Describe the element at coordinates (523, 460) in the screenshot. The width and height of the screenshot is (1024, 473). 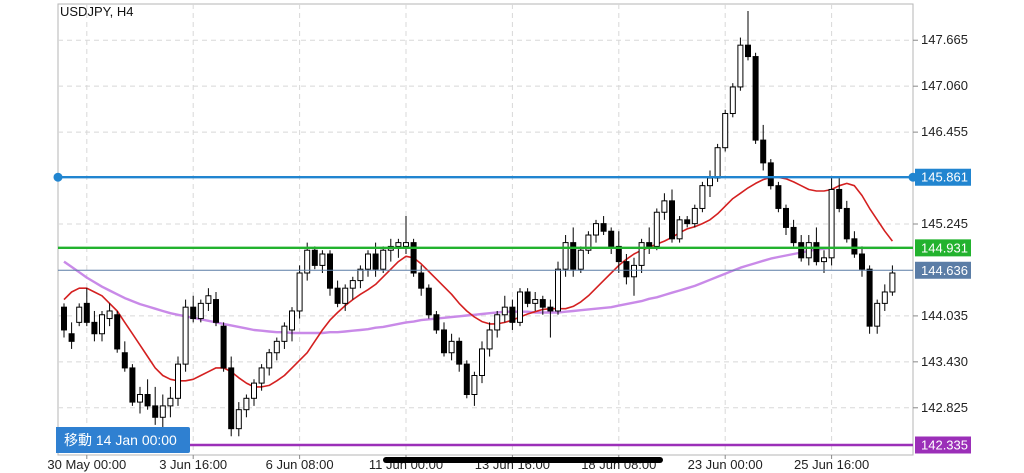
I see `scroll-handle` at that location.